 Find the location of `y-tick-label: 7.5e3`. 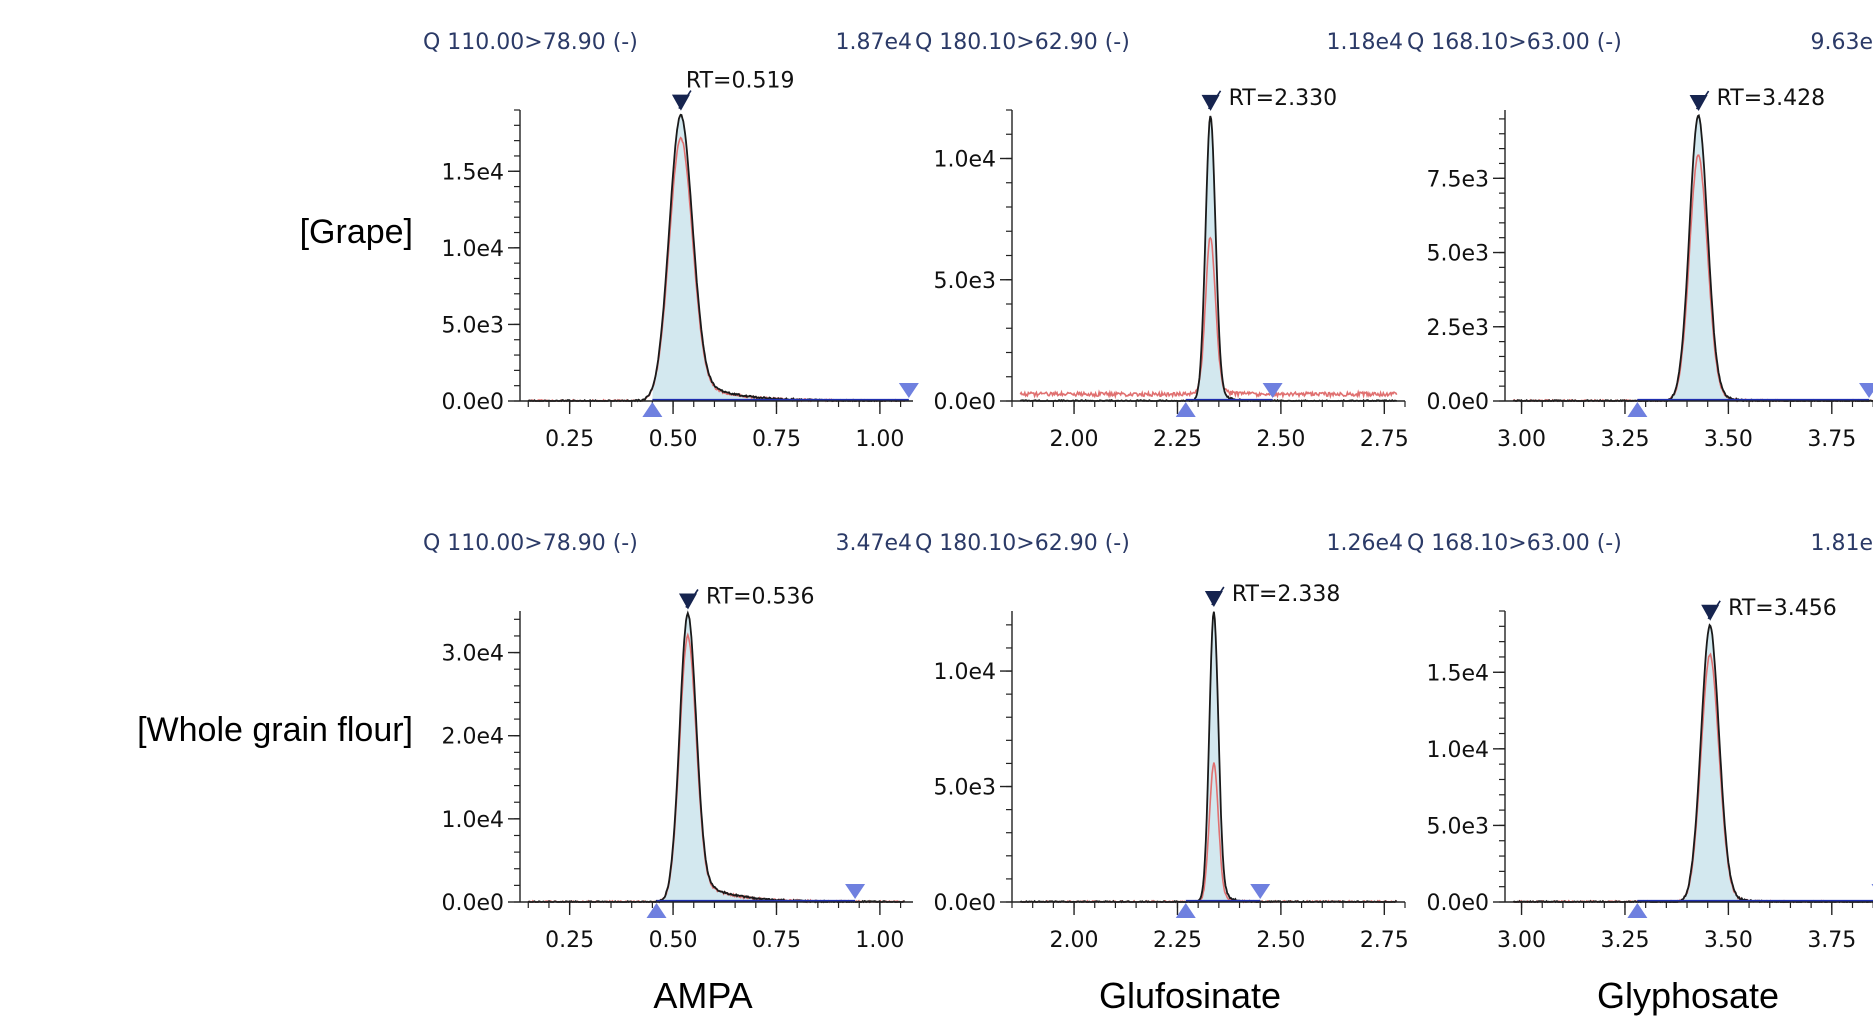

y-tick-label: 7.5e3 is located at coordinates (1457, 179).